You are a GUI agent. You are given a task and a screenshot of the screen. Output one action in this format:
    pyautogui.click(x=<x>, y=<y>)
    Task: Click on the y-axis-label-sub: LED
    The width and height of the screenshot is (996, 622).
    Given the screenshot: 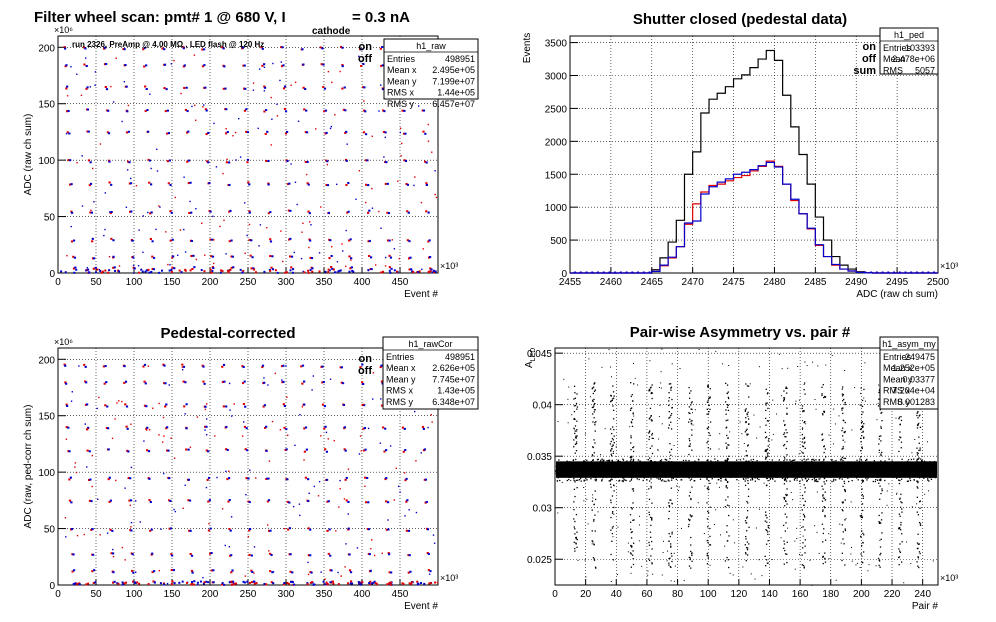 What is the action you would take?
    pyautogui.click(x=533, y=355)
    